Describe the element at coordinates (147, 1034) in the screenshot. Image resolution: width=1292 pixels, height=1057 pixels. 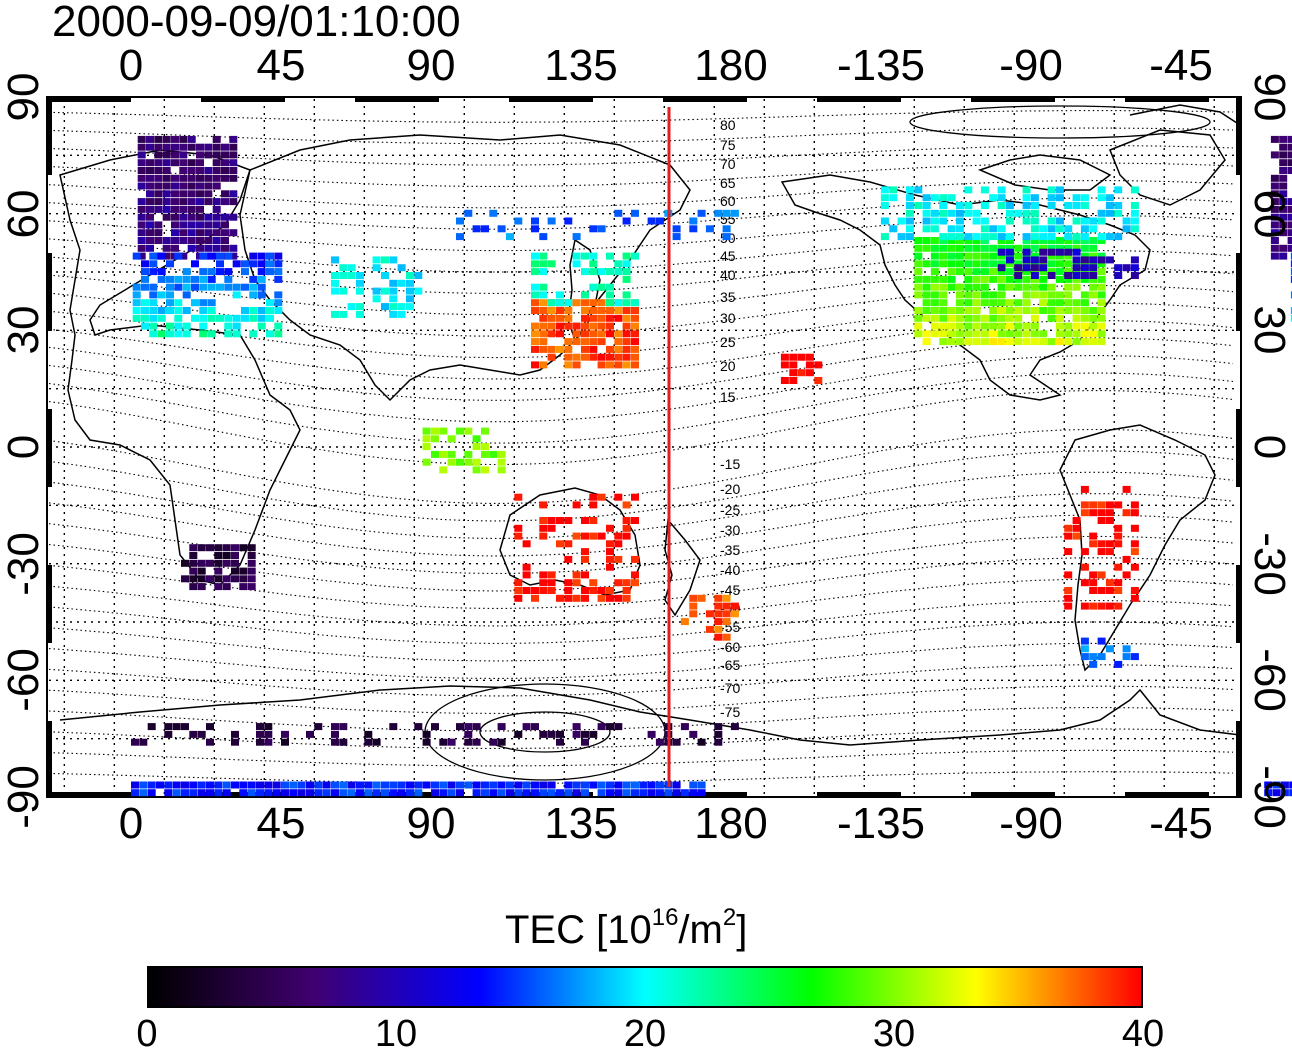
I see `colorbar-tick-label: 0` at that location.